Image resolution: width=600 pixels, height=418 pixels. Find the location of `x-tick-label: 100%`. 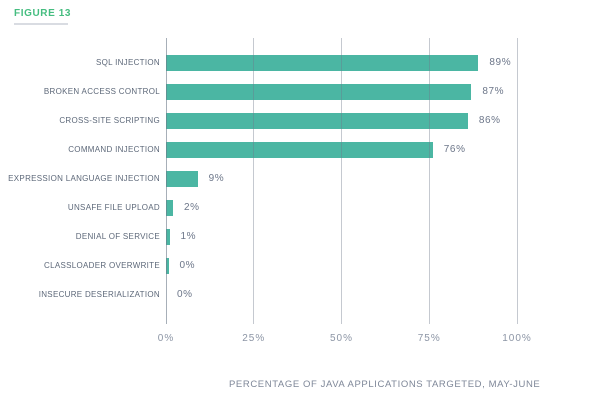

x-tick-label: 100% is located at coordinates (517, 338).